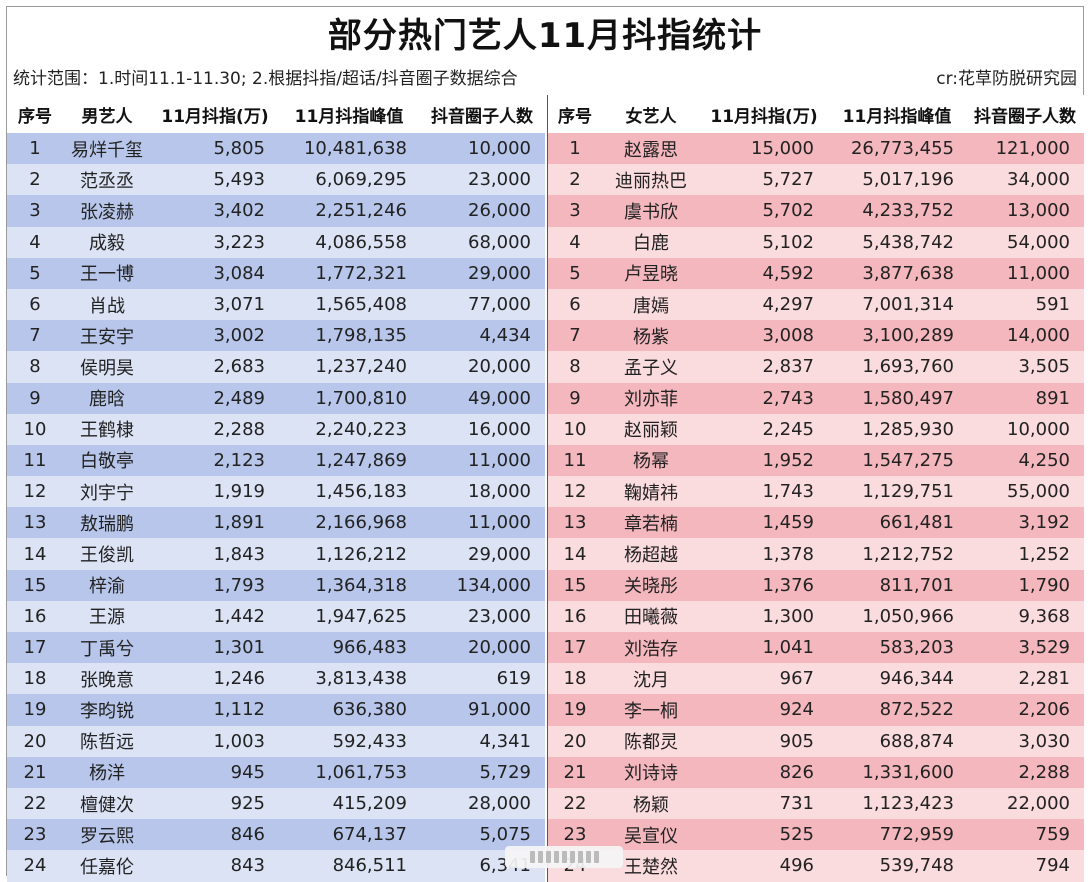 This screenshot has height=882, width=1092. Describe the element at coordinates (107, 180) in the screenshot. I see `artist-name-cell: 范丞丞` at that location.